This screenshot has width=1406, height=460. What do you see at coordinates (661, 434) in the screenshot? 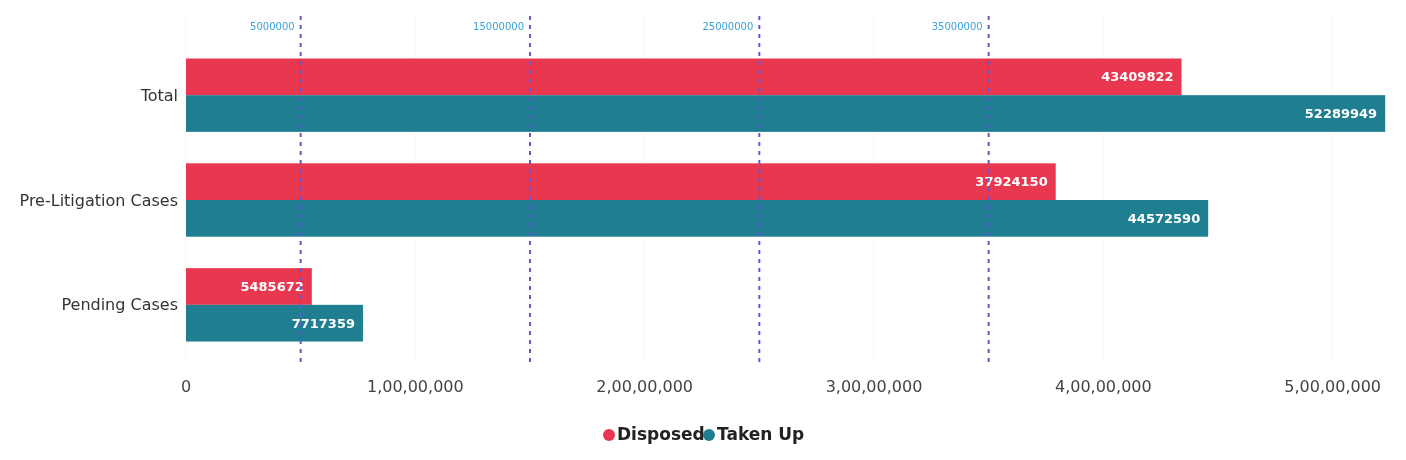
I see `legend-label: Disposed` at bounding box center [661, 434].